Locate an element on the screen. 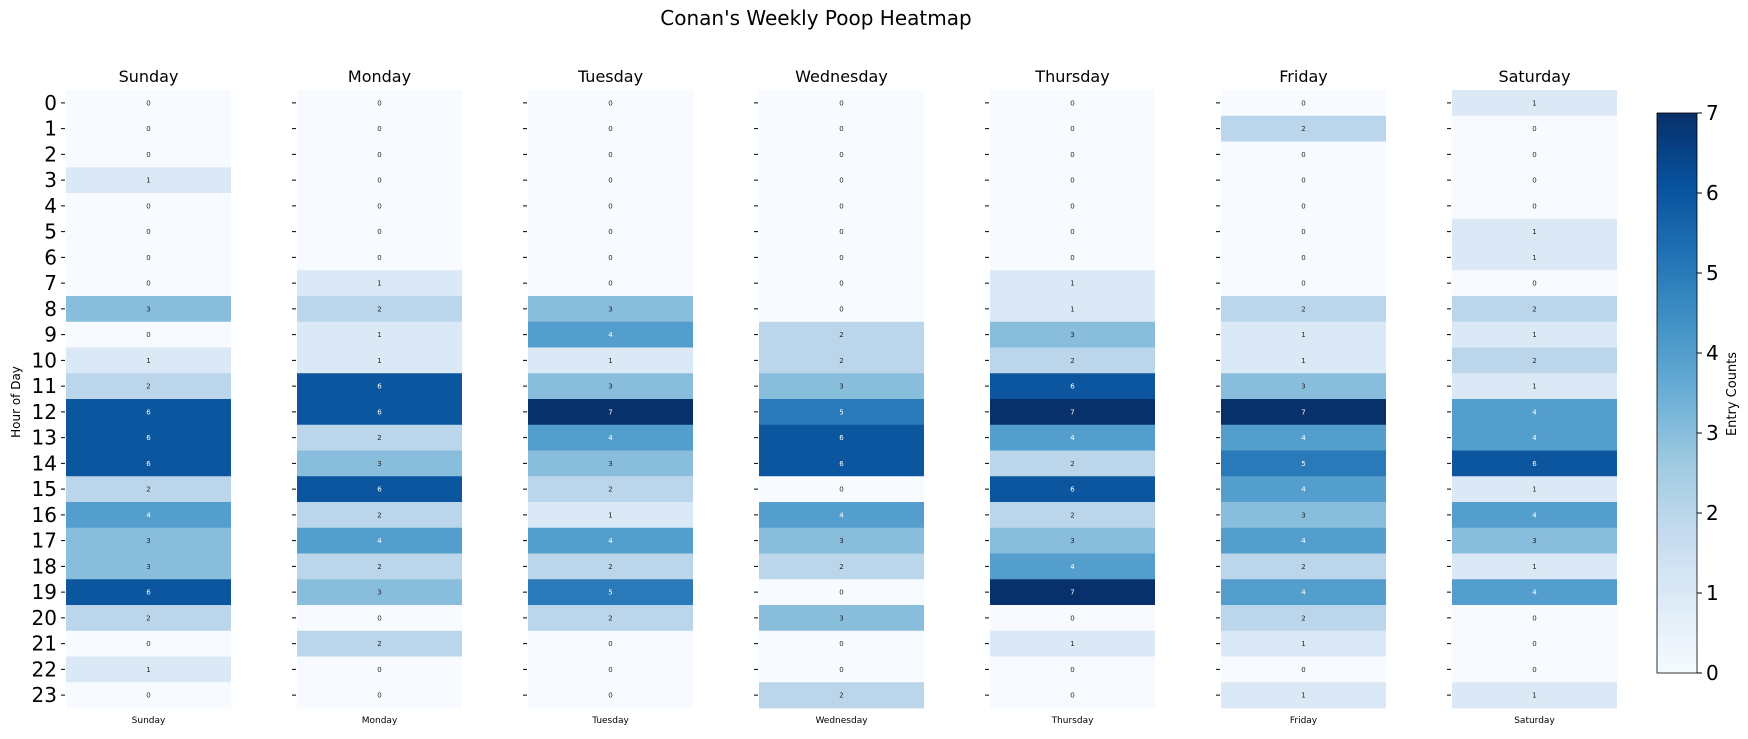 The image size is (1748, 739). cell-value-label: 2 is located at coordinates (1072, 464).